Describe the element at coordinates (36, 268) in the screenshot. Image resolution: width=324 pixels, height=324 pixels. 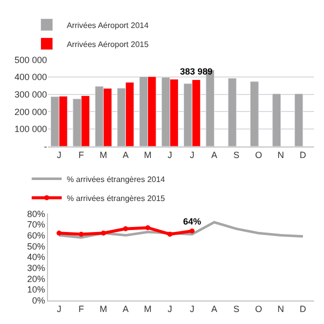
I see `y-tick-label: 30%` at that location.